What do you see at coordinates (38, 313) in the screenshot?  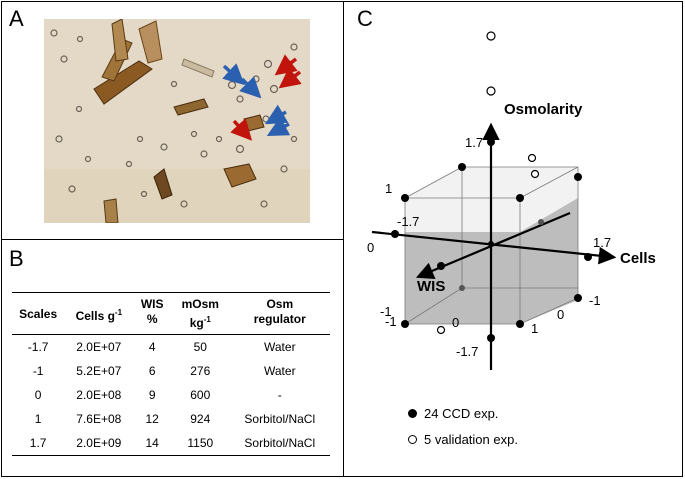 I see `header-scales: Scales` at bounding box center [38, 313].